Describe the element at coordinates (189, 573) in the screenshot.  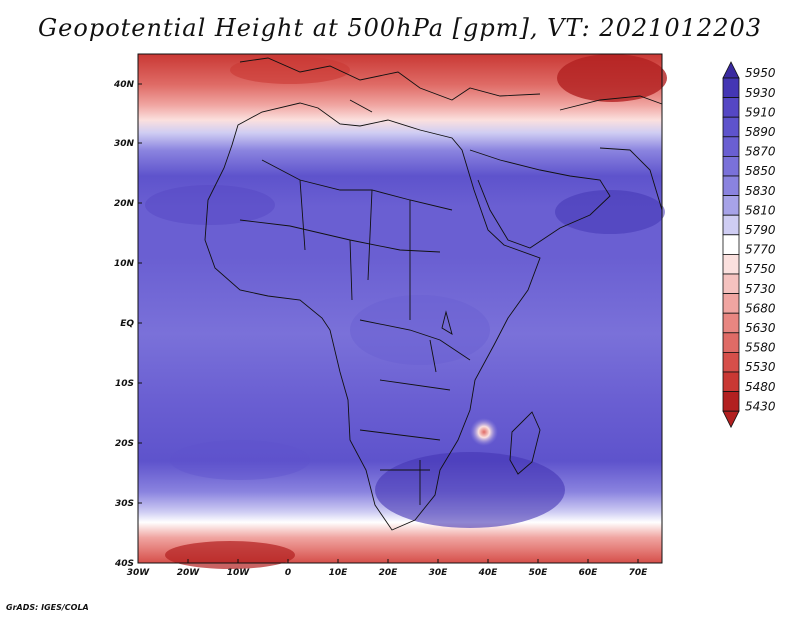
I see `lon-tick-label: 20W` at that location.